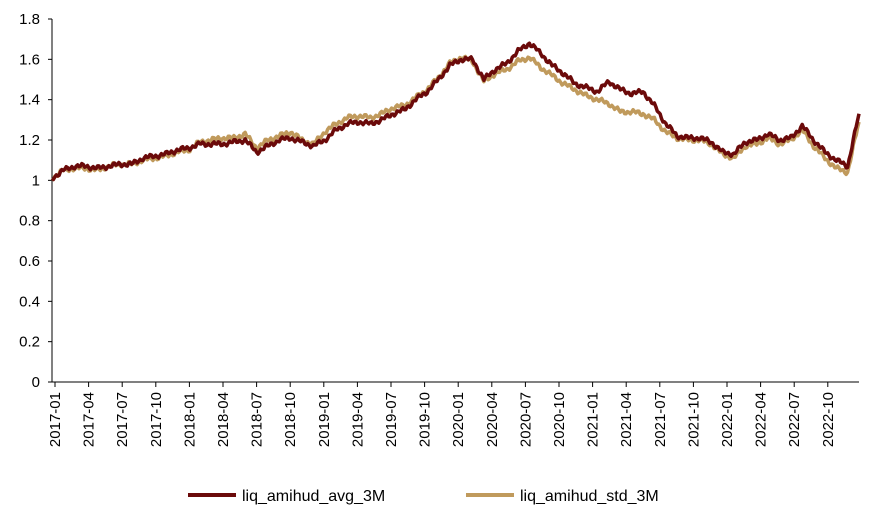  Describe the element at coordinates (660, 419) in the screenshot. I see `x-tick-label: 2021-07` at that location.